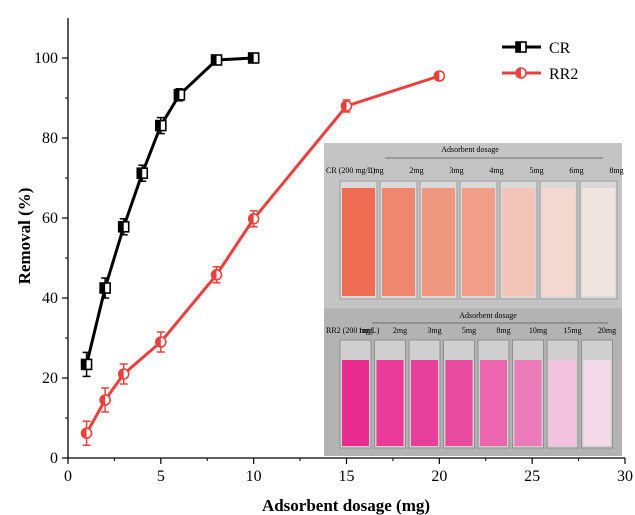  I want to click on legend-label: CR, so click(560, 48).